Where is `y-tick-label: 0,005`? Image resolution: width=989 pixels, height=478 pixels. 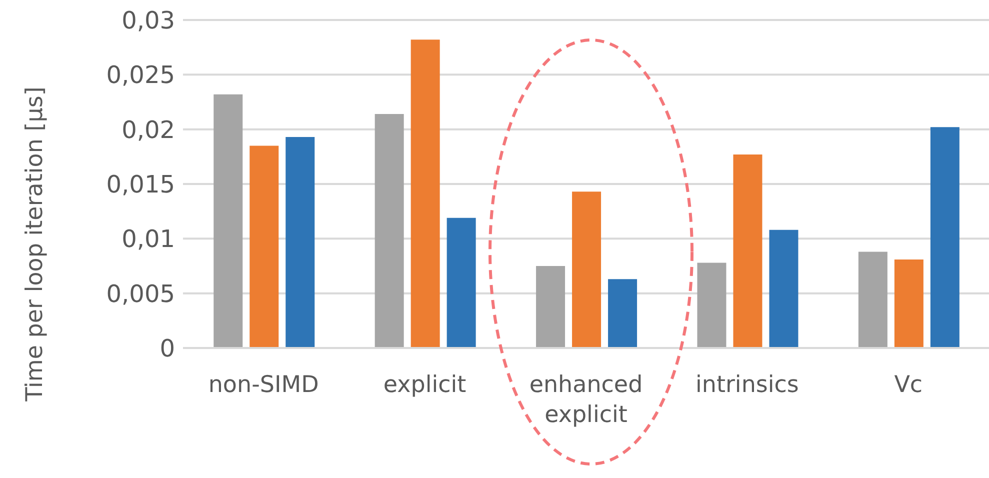
y-tick-label: 0,005 is located at coordinates (140, 294).